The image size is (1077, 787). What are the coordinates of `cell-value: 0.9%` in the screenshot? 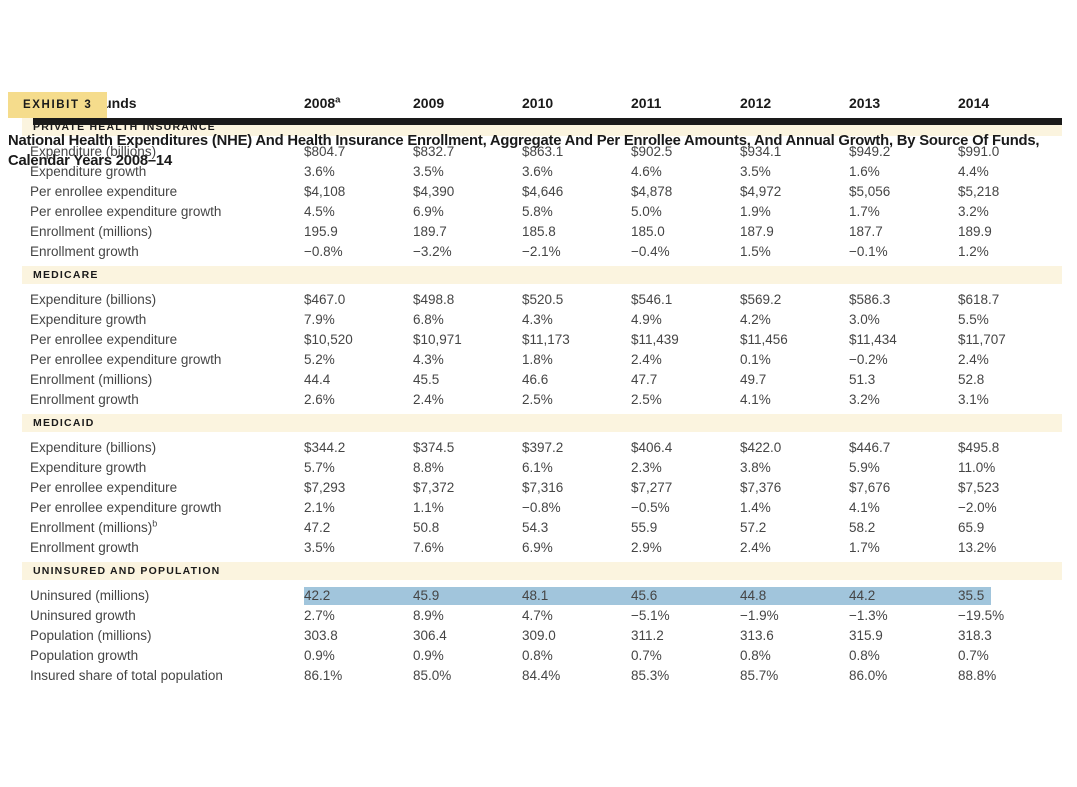 It's located at (428, 655).